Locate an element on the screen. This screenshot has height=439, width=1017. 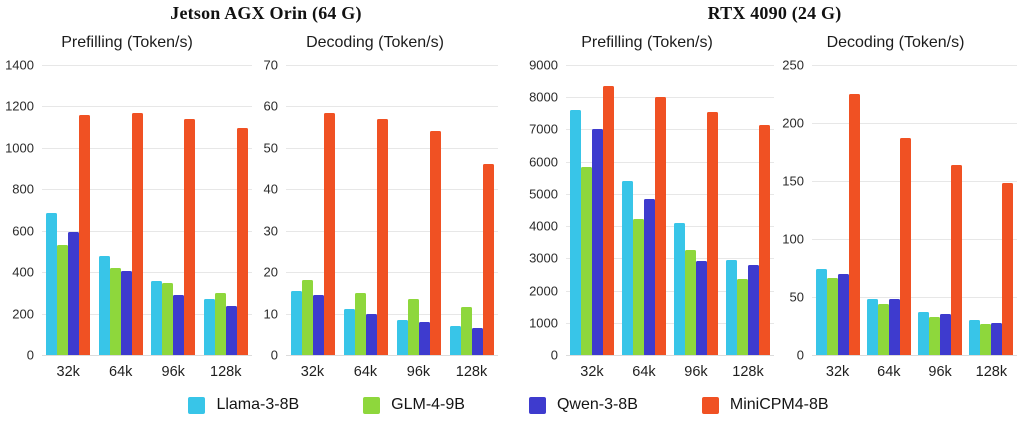
y-tick-label: 6000 is located at coordinates (543, 162).